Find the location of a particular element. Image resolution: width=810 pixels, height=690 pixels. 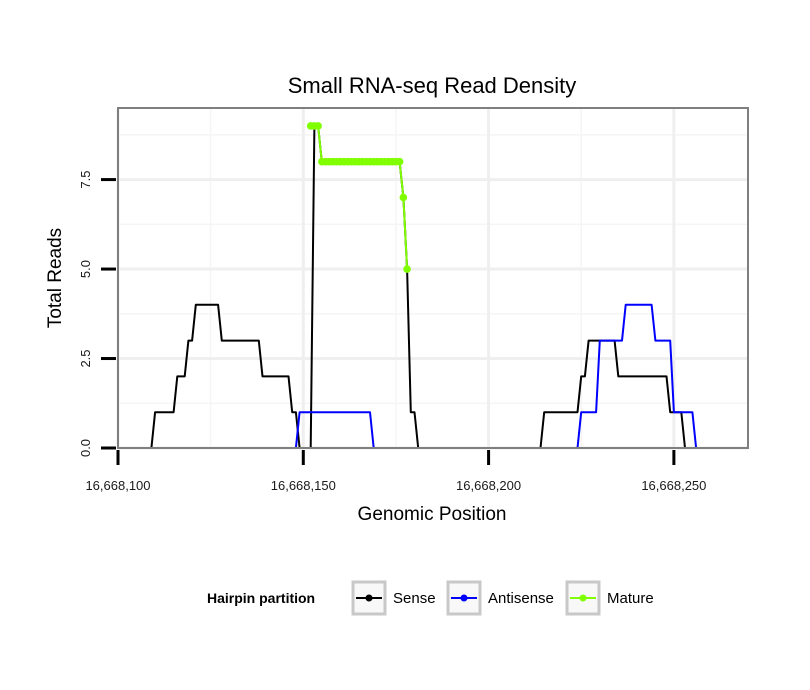

x-tick-label: 16,668,200 is located at coordinates (488, 485).